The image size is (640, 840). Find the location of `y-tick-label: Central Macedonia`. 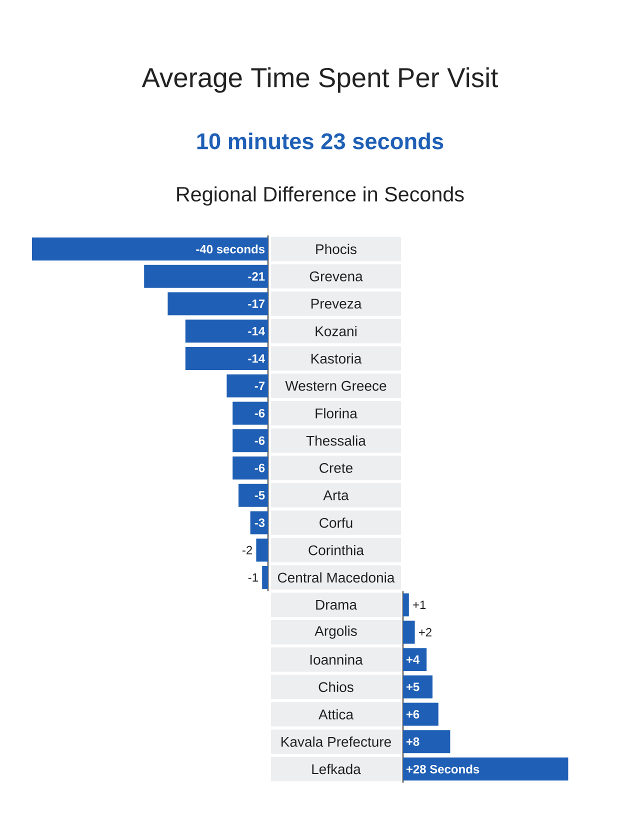

y-tick-label: Central Macedonia is located at coordinates (336, 577).